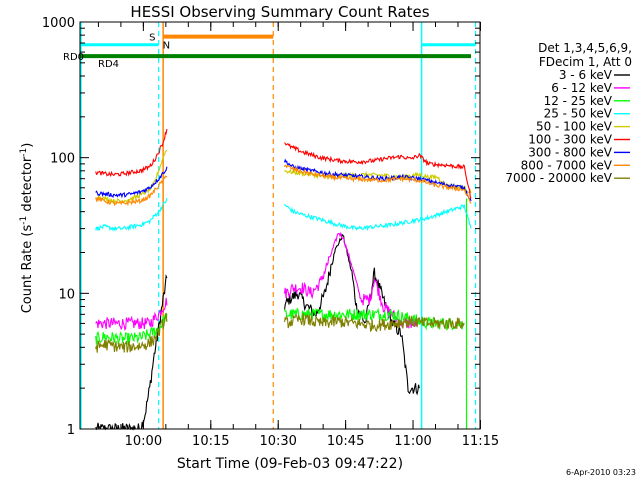 The width and height of the screenshot is (640, 480). What do you see at coordinates (570, 140) in the screenshot?
I see `legend-label-5: 100 - 300 keV` at bounding box center [570, 140].